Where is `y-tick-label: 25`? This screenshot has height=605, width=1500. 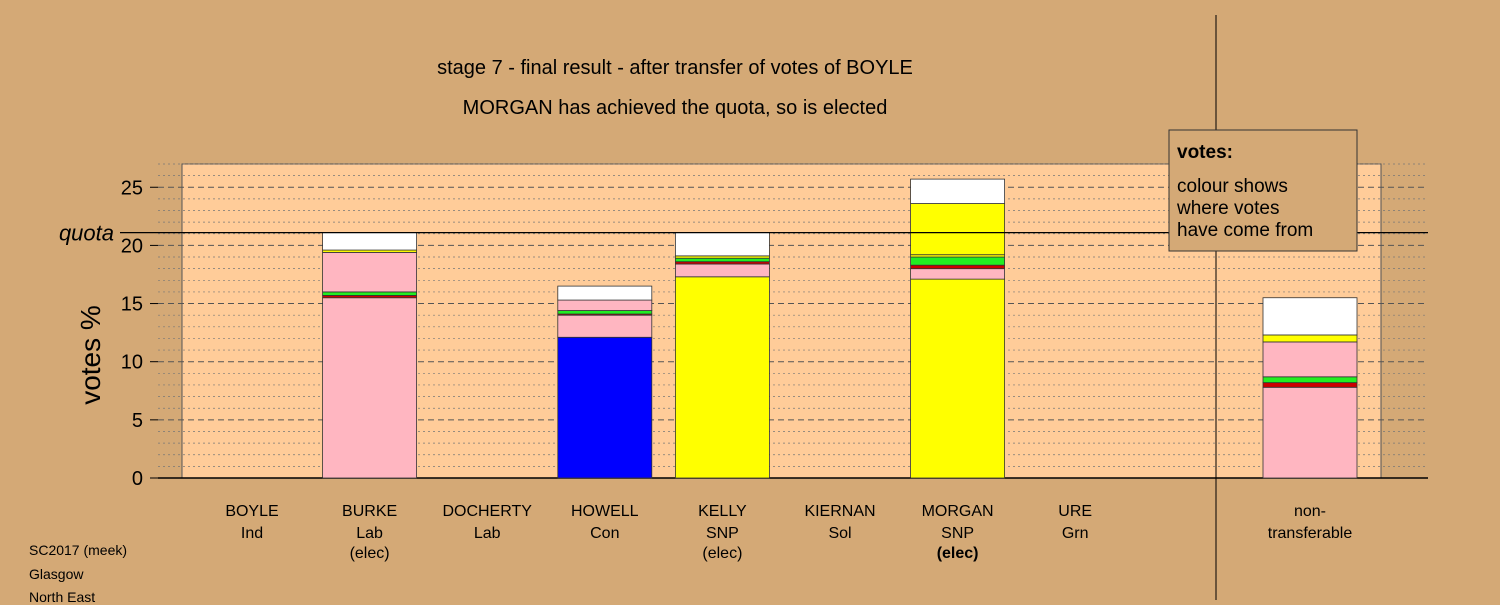
y-tick-label: 25 is located at coordinates (132, 188).